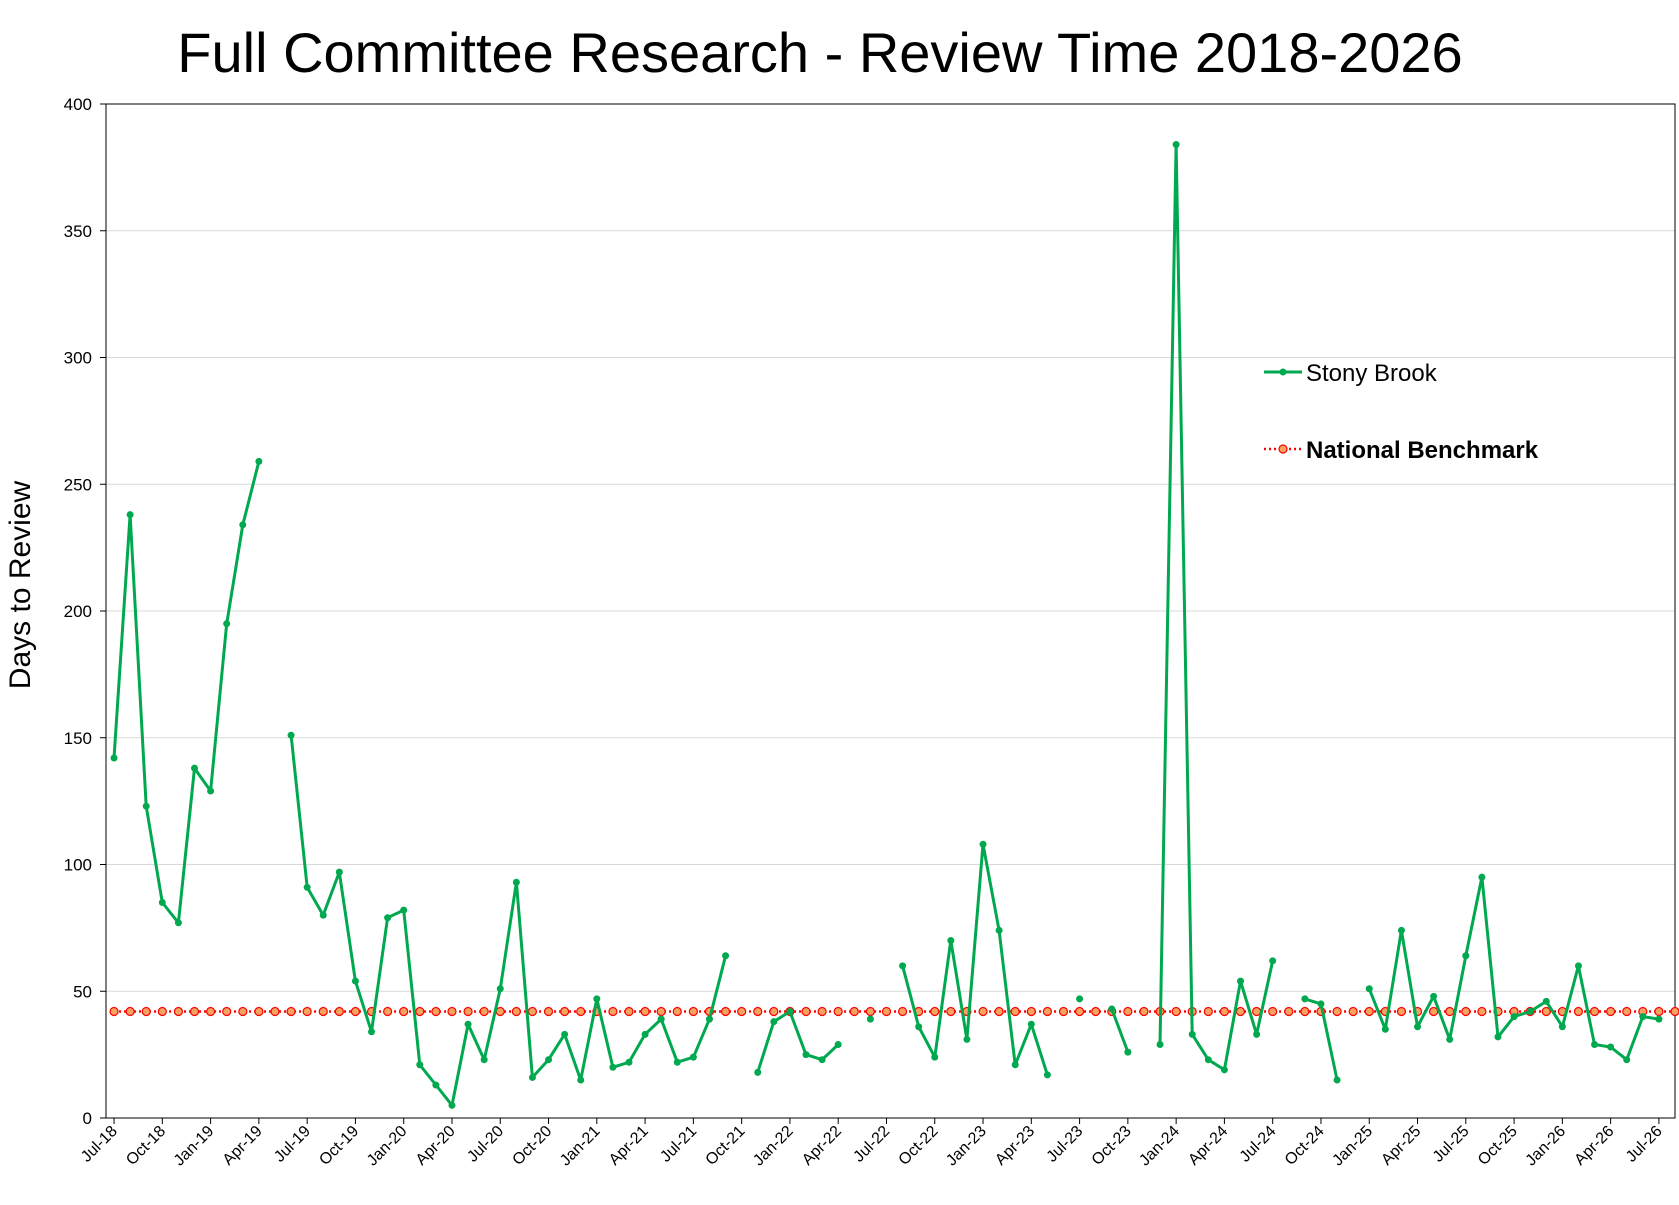 This screenshot has width=1679, height=1205. What do you see at coordinates (85, 611) in the screenshot?
I see `y-axis-ticks: 0 50 100 150 200 250 300 350 400` at bounding box center [85, 611].